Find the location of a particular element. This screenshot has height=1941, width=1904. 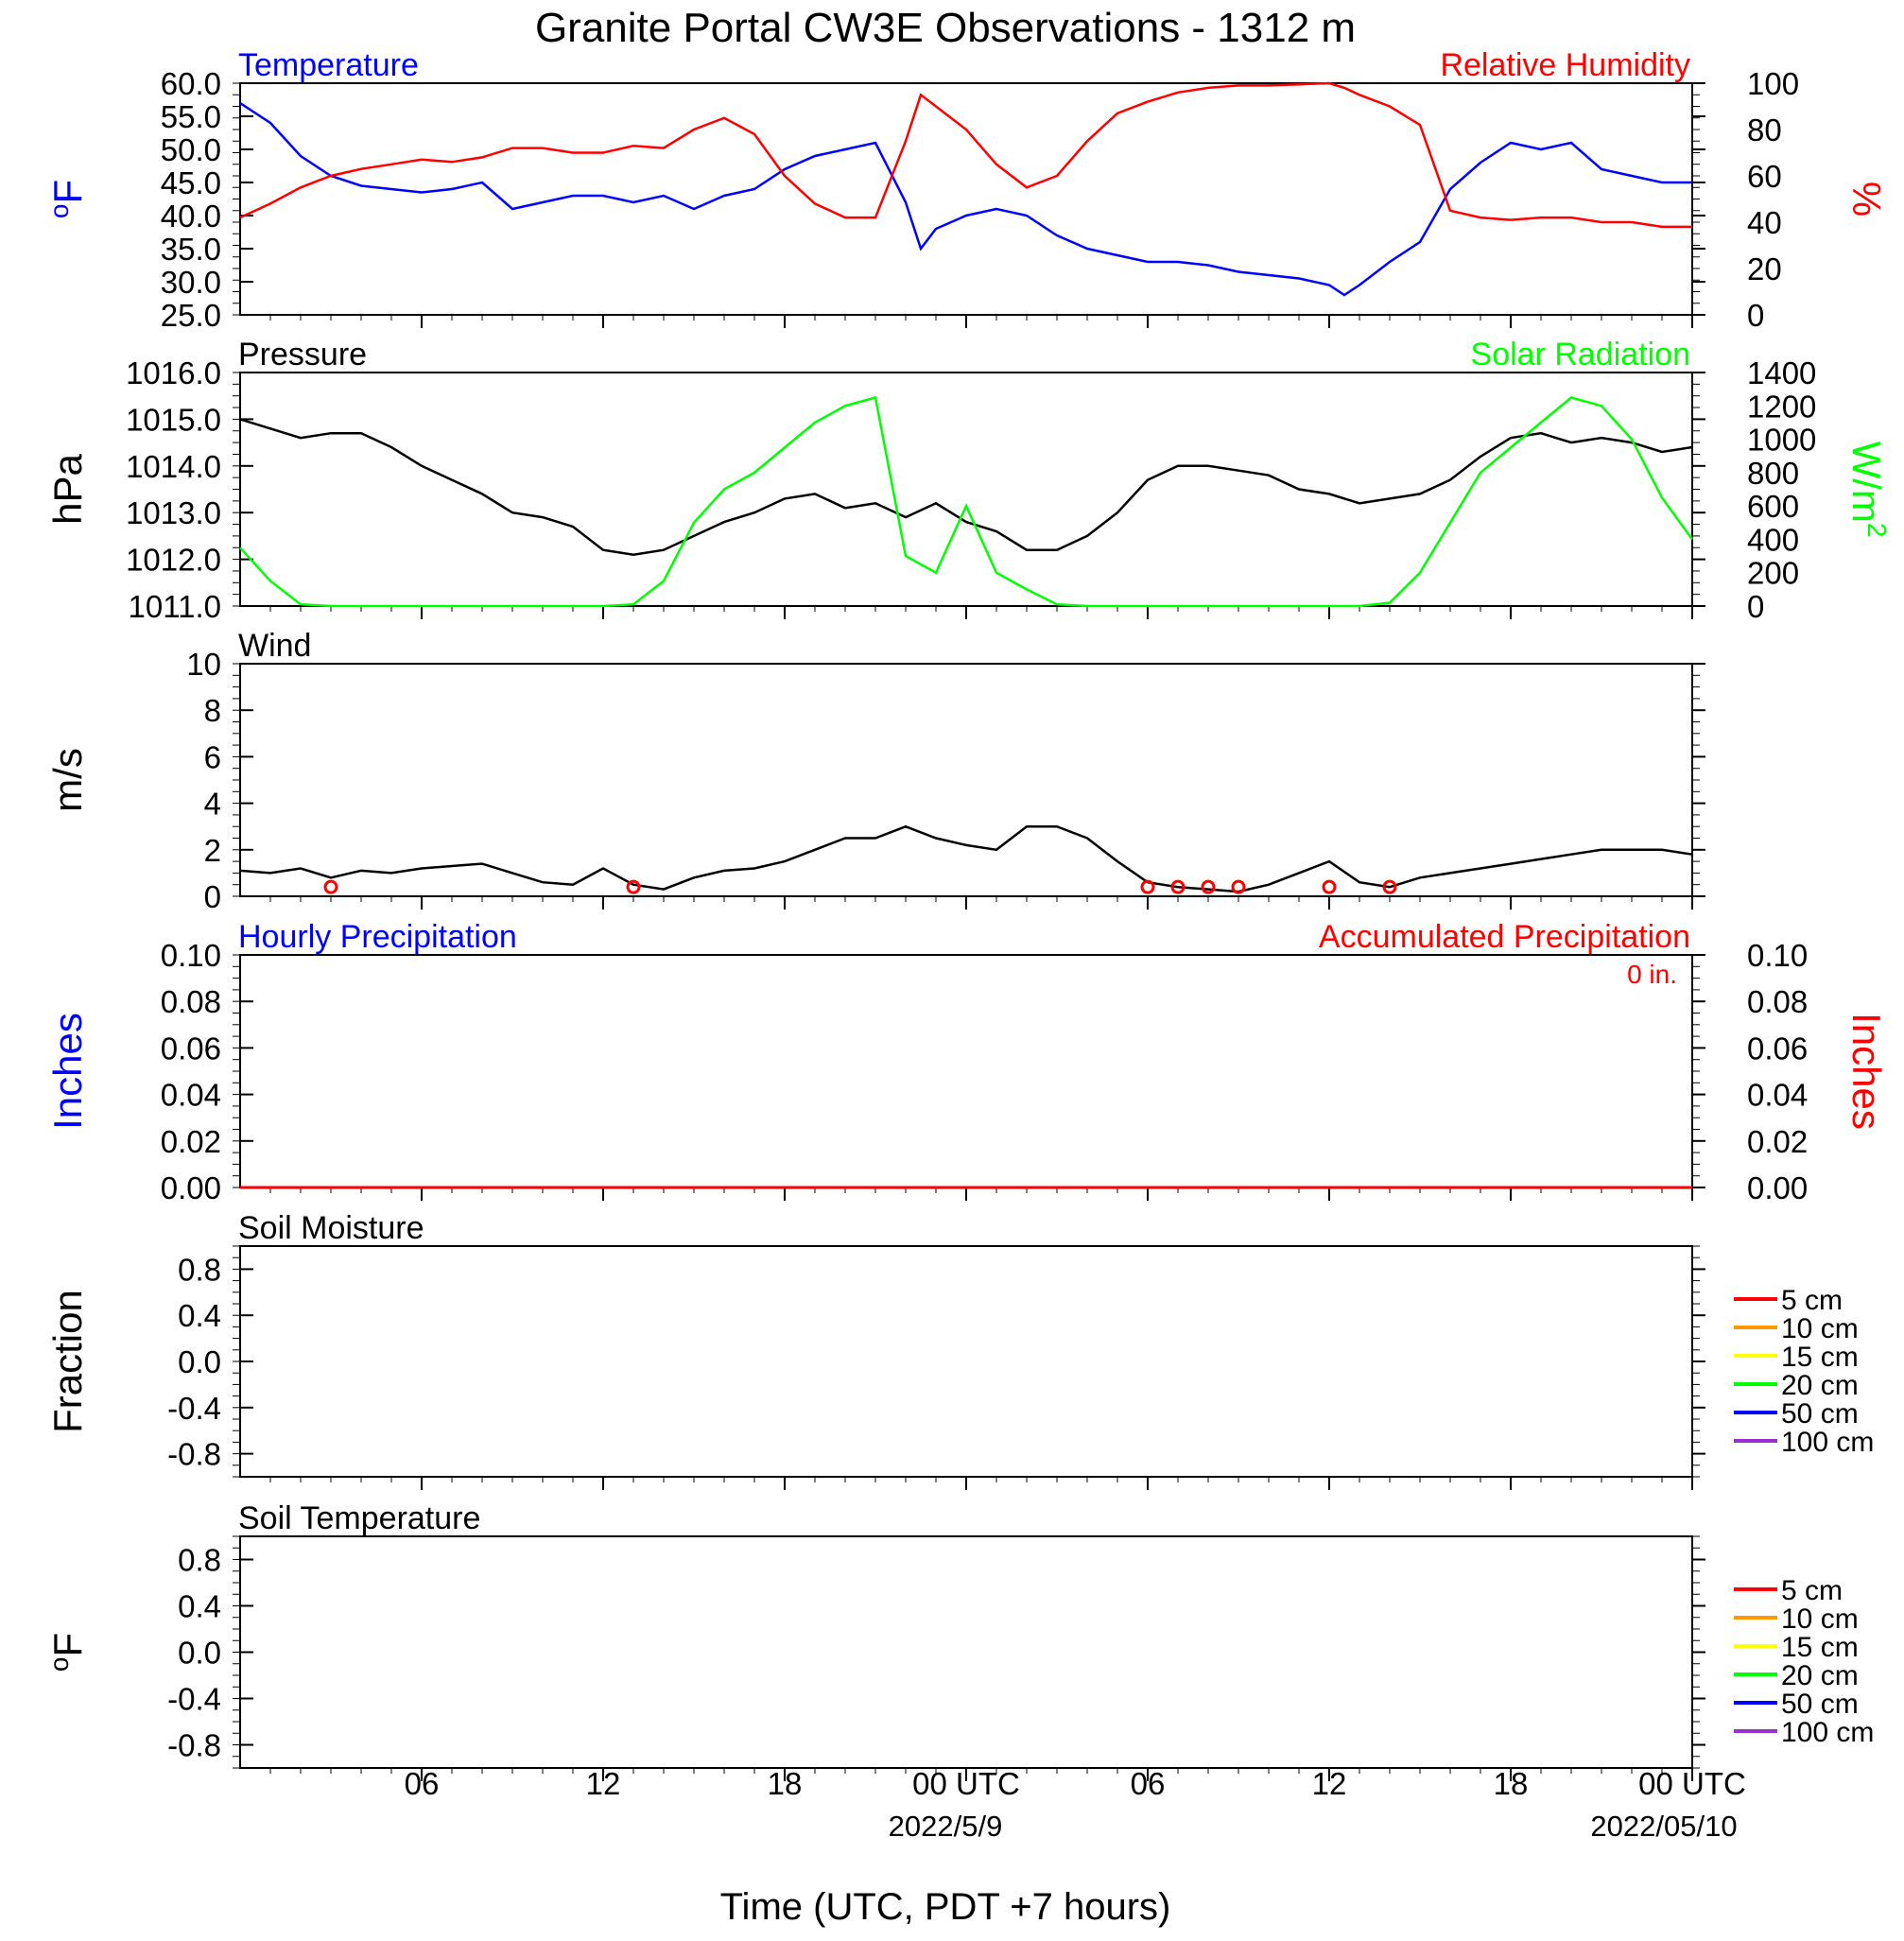

right-tick-label: 0.08 is located at coordinates (1778, 1002).